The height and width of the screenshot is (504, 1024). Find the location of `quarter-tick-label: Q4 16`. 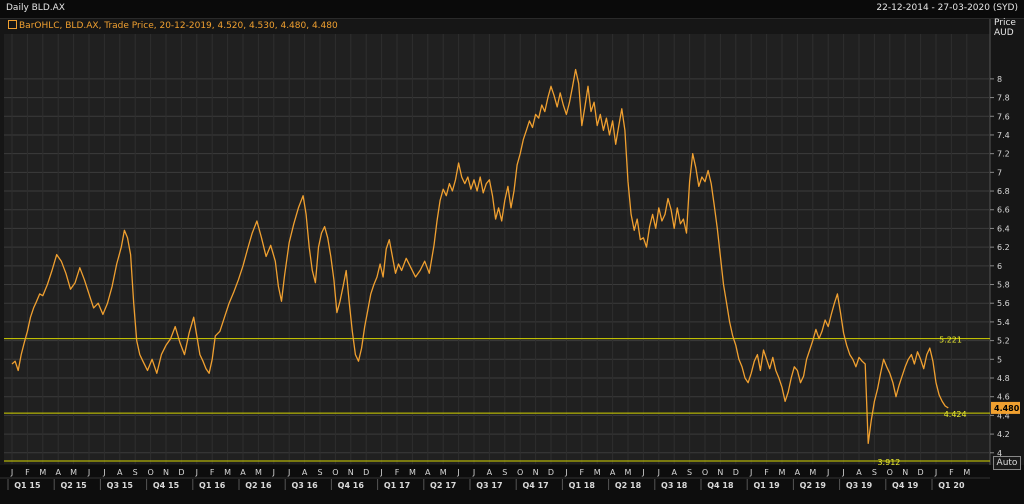

quarter-tick-label: Q4 16 is located at coordinates (351, 485).